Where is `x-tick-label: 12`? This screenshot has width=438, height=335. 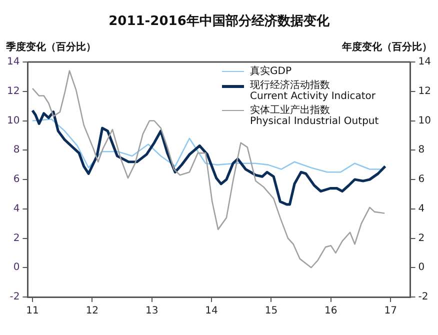
x-tick-label: 12 is located at coordinates (92, 311).